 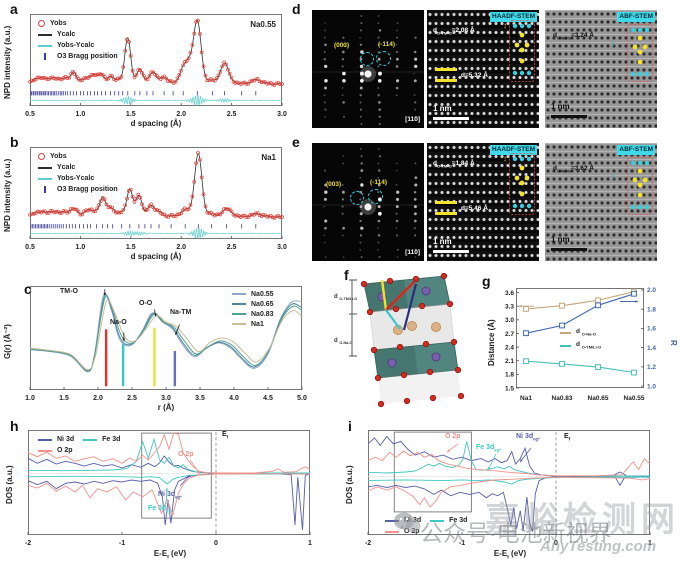 What do you see at coordinates (90, 439) in the screenshot?
I see `fe3d-line-icon` at bounding box center [90, 439].